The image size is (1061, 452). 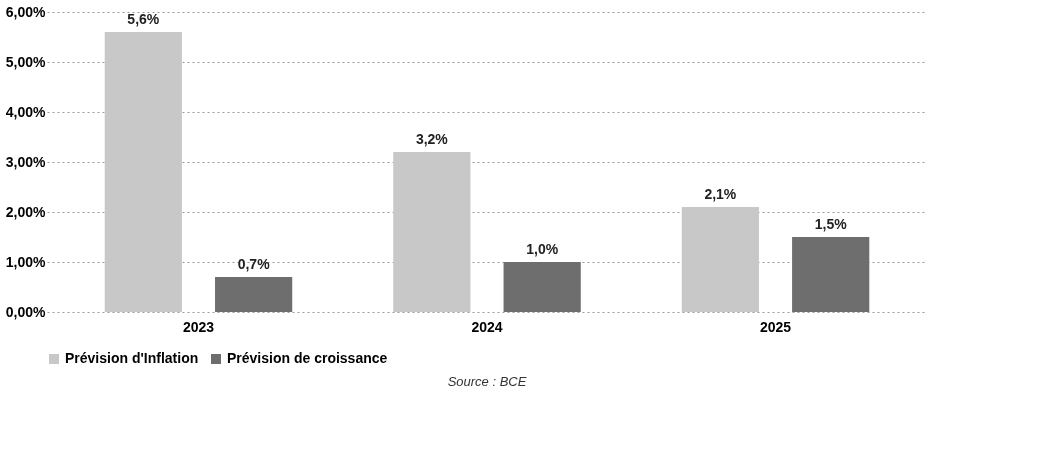 I want to click on data-label: 2,1%, so click(x=720, y=194).